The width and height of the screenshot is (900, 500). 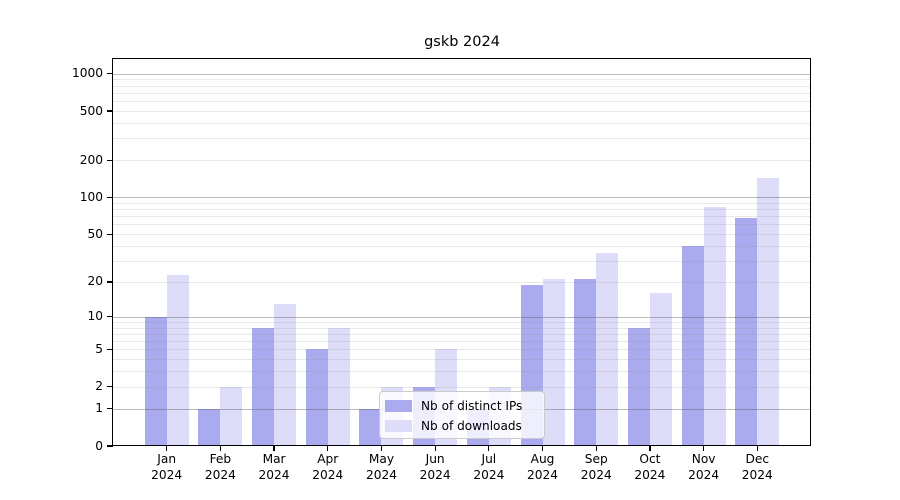 What do you see at coordinates (99, 386) in the screenshot?
I see `y-tick-label: 2` at bounding box center [99, 386].